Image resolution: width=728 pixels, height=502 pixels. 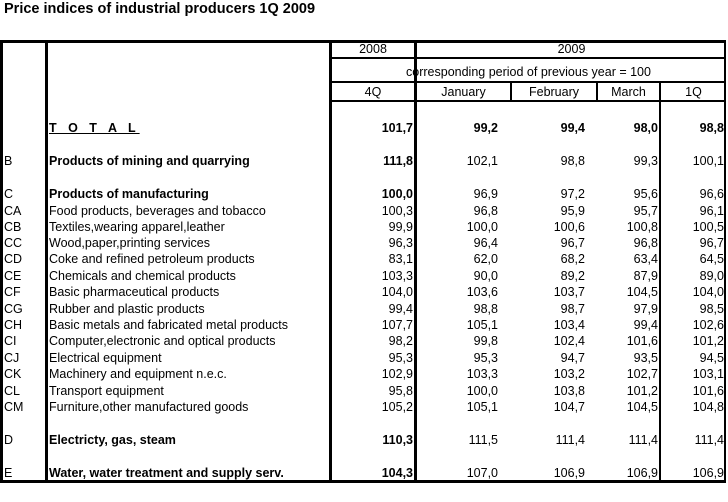 I want to click on value-january: 103,3, so click(x=482, y=374).